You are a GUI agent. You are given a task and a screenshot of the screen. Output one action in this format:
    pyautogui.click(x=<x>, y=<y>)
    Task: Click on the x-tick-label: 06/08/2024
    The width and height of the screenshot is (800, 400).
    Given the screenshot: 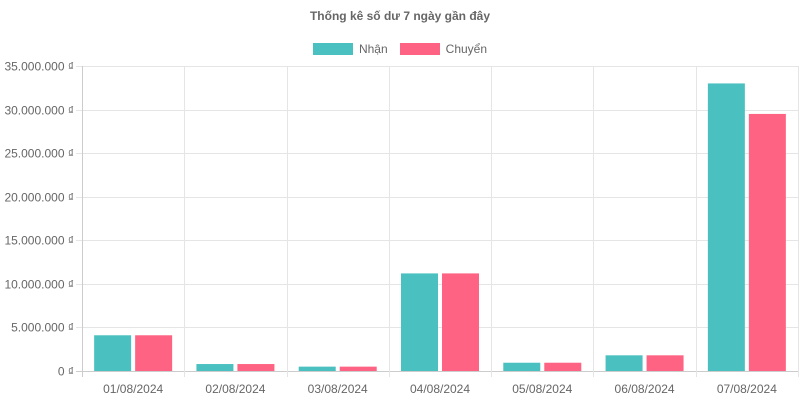 What is the action you would take?
    pyautogui.click(x=645, y=389)
    